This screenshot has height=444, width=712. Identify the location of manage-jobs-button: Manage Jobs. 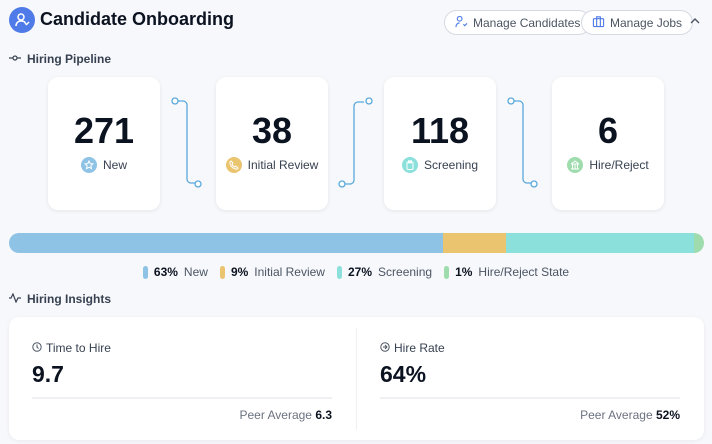
(637, 22).